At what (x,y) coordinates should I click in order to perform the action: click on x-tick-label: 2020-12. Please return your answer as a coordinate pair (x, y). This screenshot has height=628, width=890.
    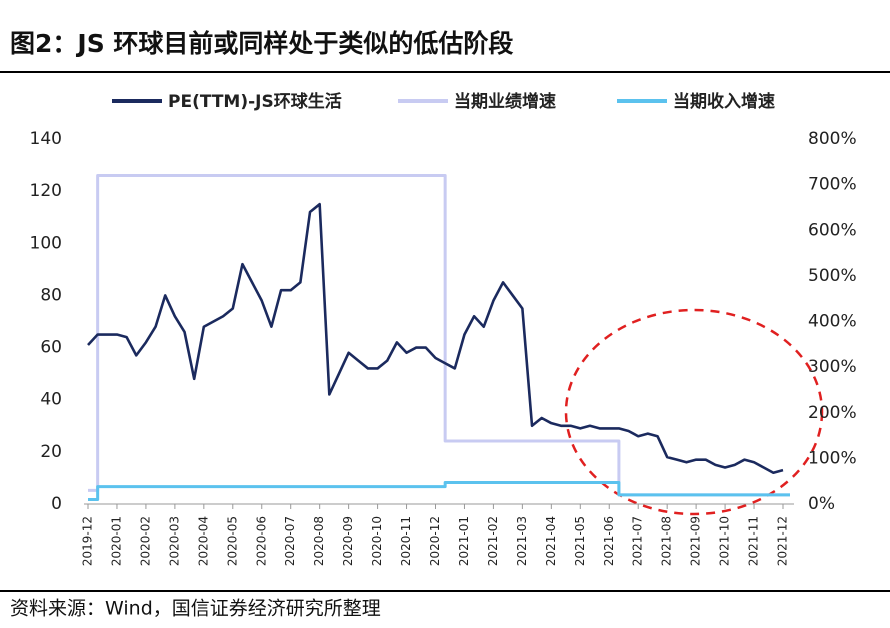
    Looking at the image, I should click on (435, 541).